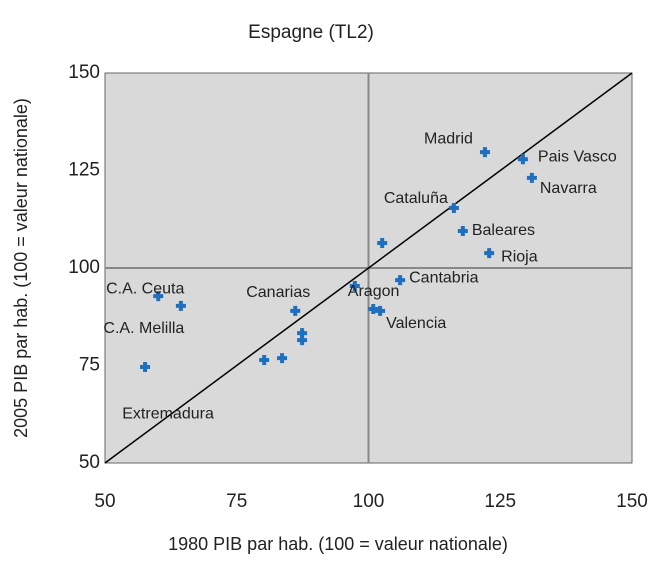 This screenshot has height=572, width=657. Describe the element at coordinates (500, 501) in the screenshot. I see `x-tick-label: 125` at that location.